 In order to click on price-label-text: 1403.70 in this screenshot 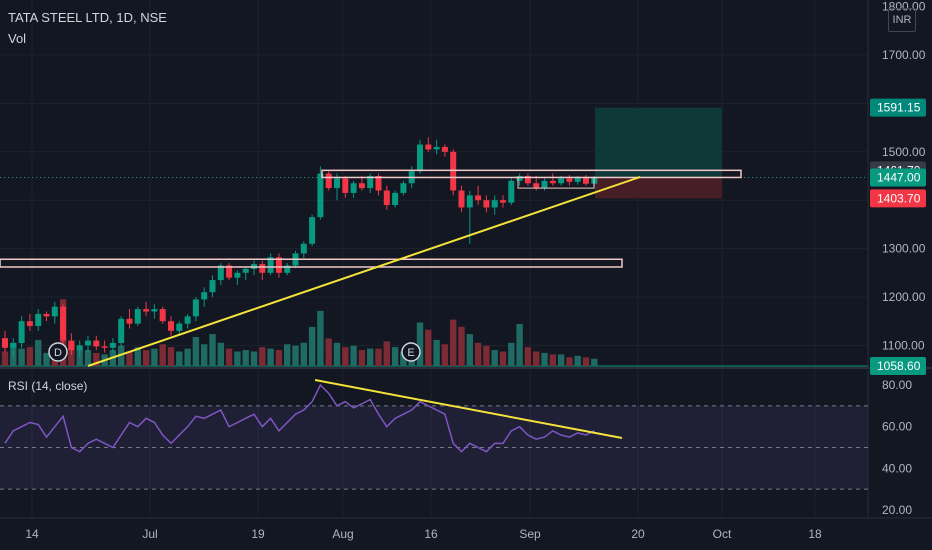, I will do `click(899, 198)`.